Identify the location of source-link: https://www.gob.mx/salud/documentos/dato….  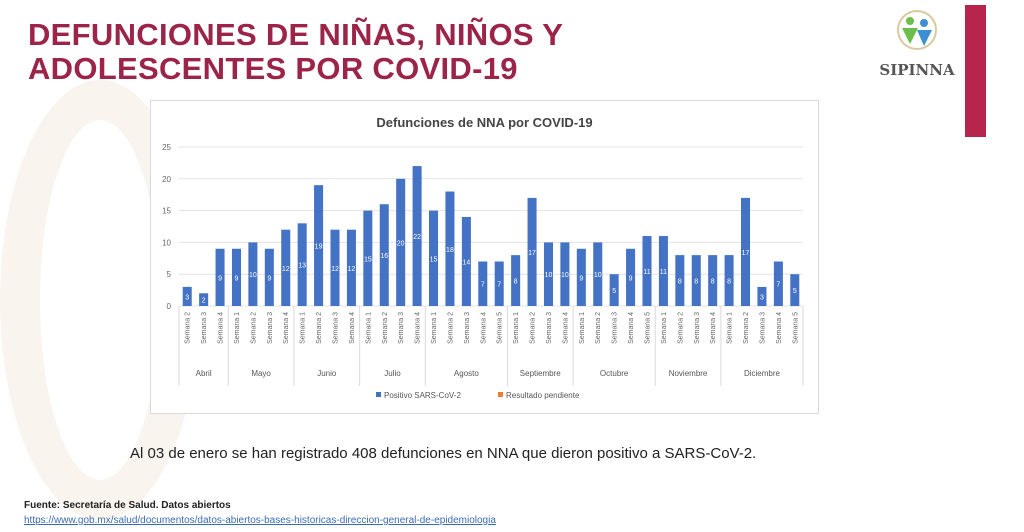
(260, 520).